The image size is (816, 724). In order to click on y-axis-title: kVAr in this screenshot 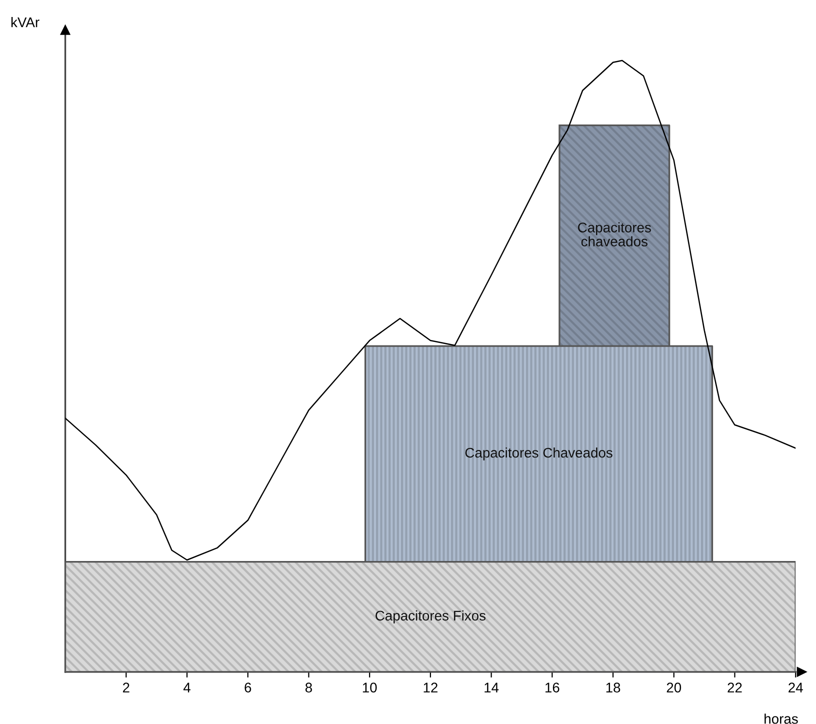, I will do `click(25, 22)`.